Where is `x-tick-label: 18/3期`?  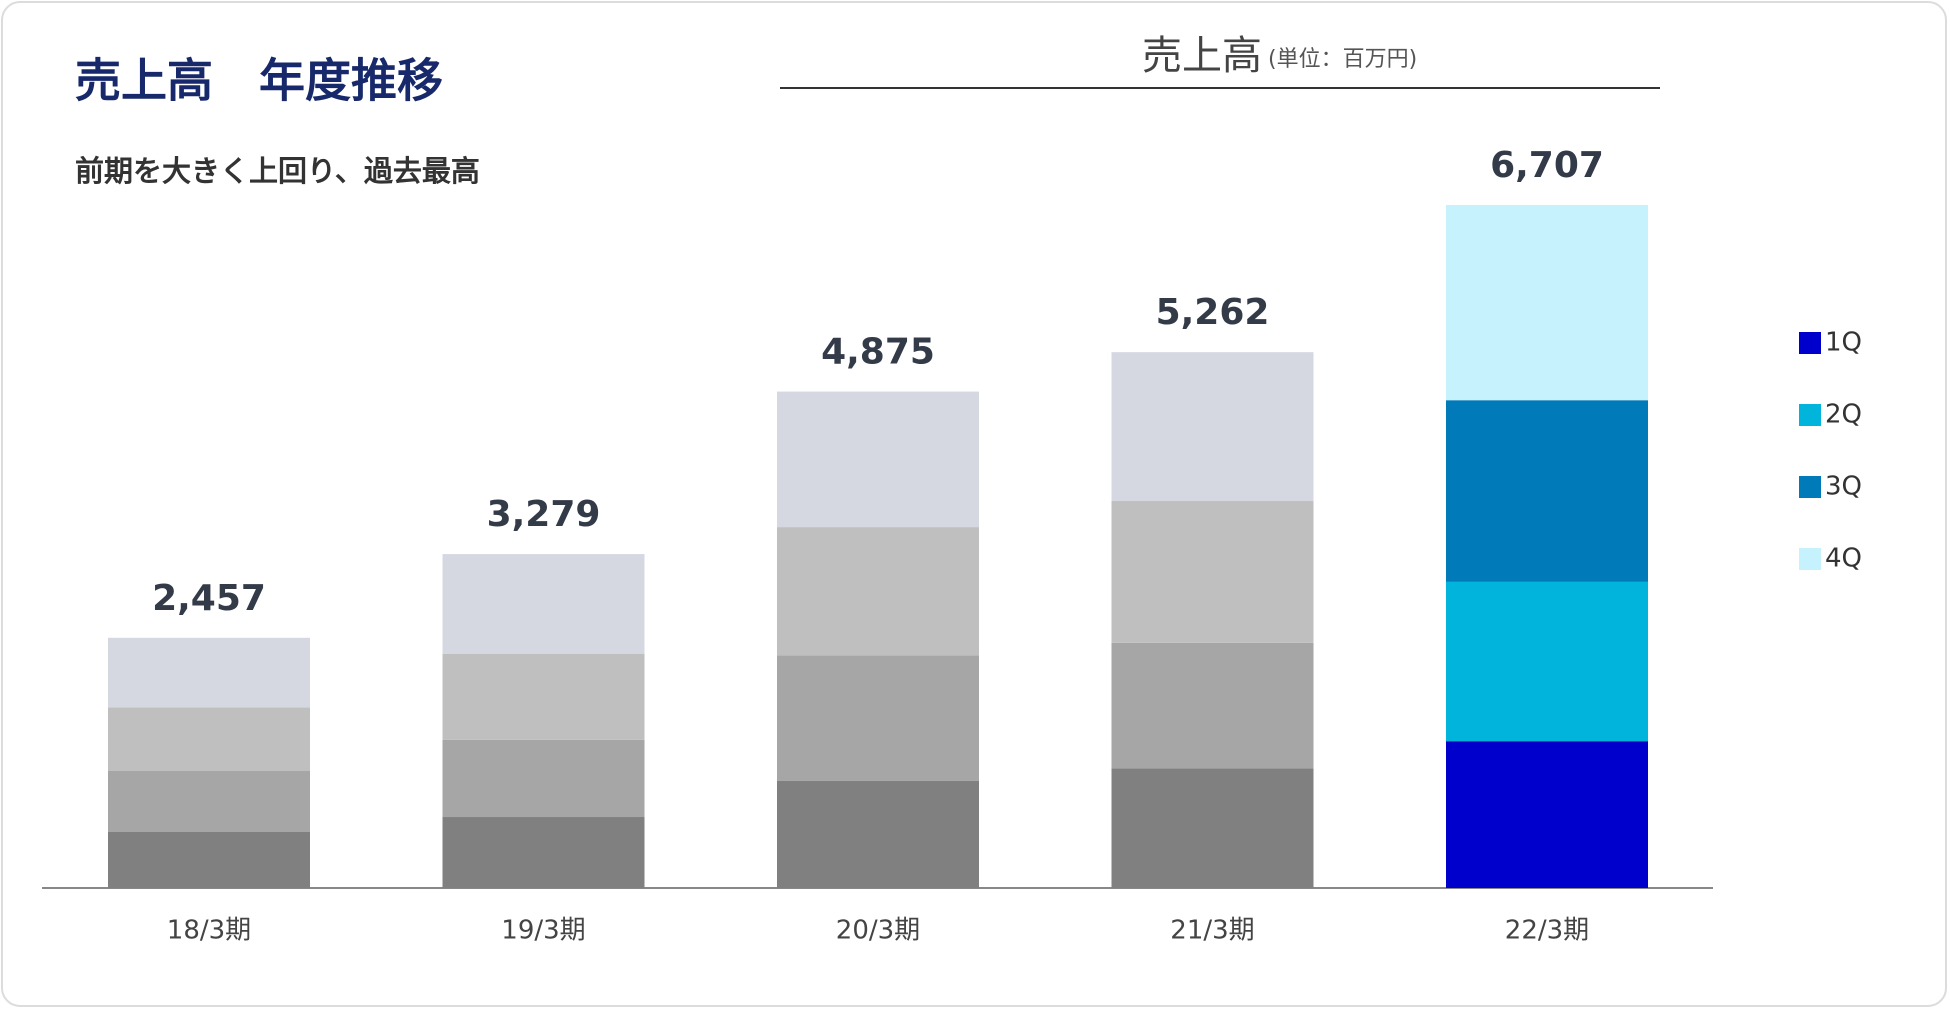 x-tick-label: 18/3期 is located at coordinates (209, 931).